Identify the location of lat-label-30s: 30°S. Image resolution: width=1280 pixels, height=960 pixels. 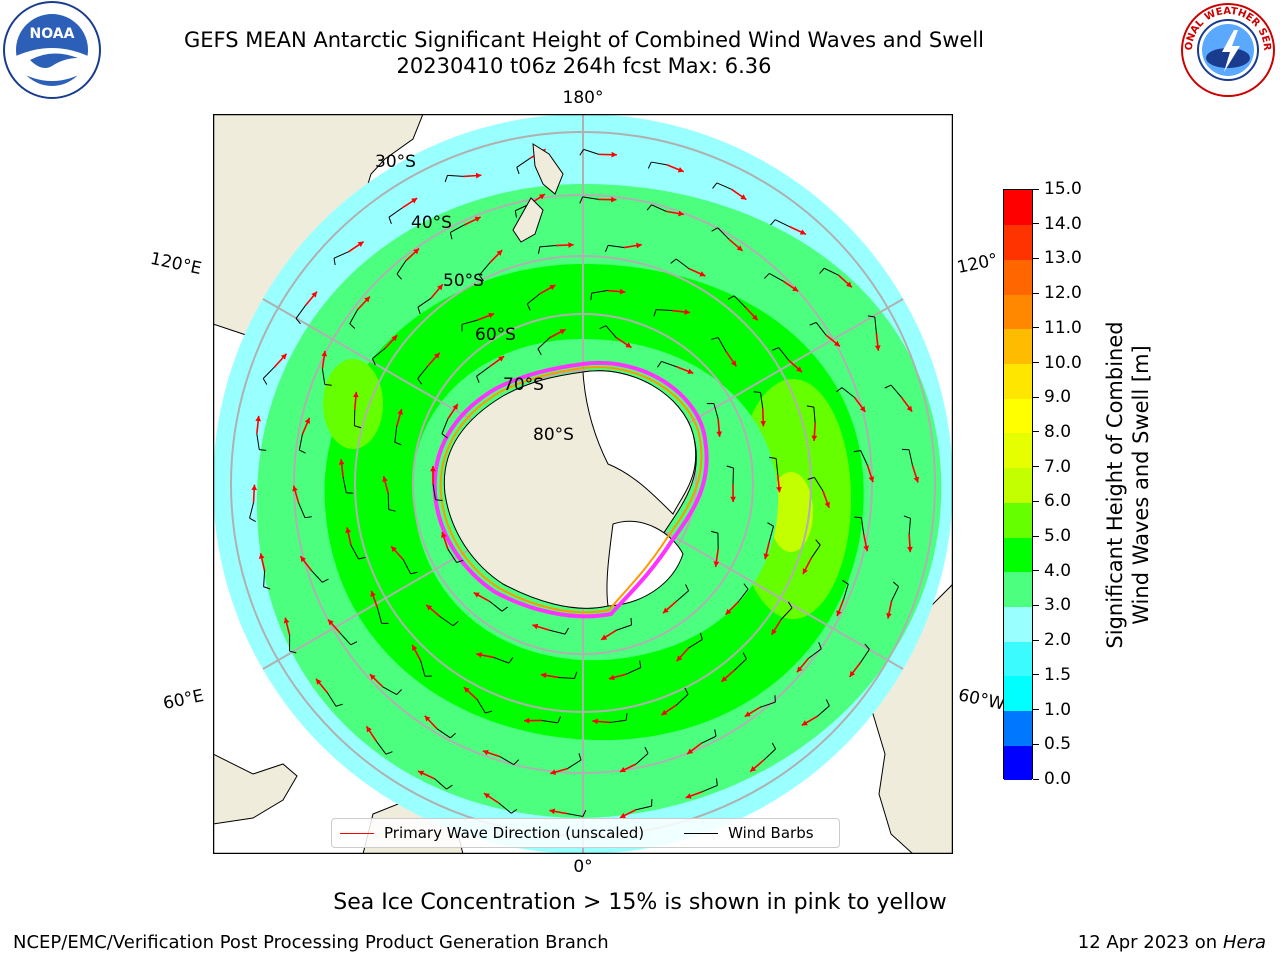
(395, 162).